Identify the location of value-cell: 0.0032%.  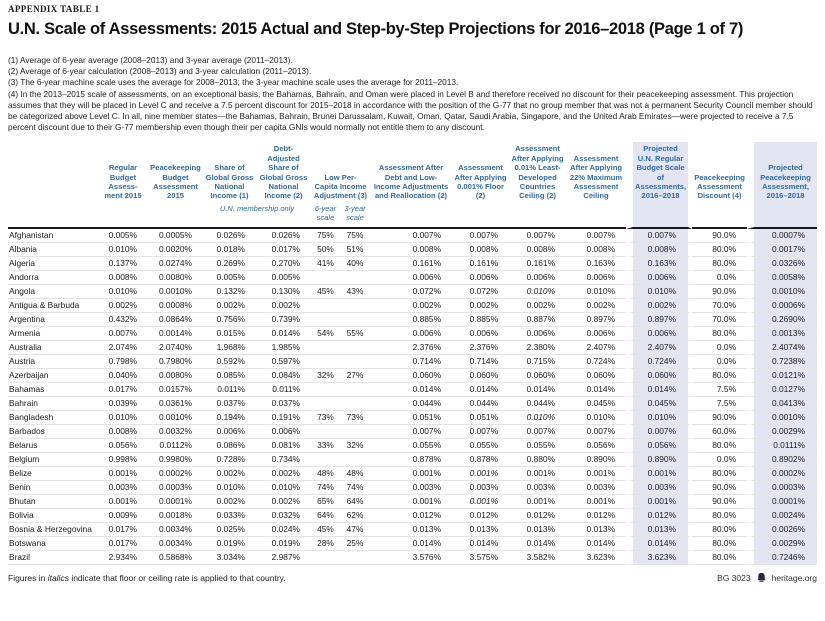
(175, 432).